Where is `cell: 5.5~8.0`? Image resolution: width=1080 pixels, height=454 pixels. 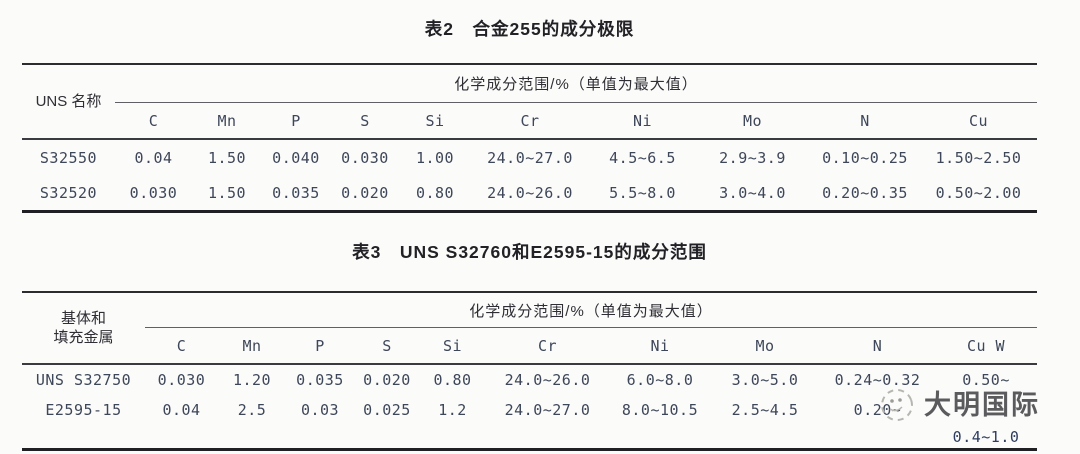
cell: 5.5~8.0 is located at coordinates (642, 192).